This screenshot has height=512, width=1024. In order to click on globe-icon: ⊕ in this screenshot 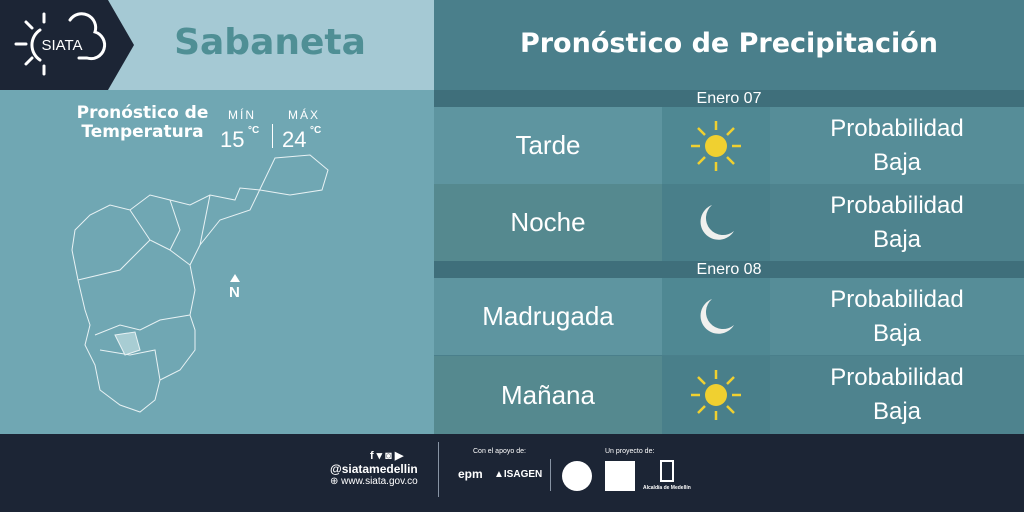, I will do `click(334, 481)`.